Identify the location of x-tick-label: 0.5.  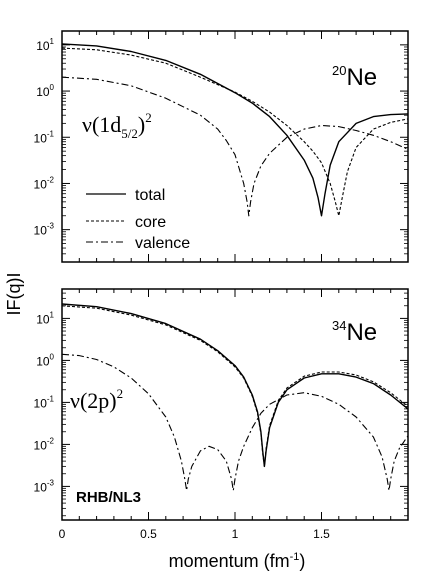
(148, 534).